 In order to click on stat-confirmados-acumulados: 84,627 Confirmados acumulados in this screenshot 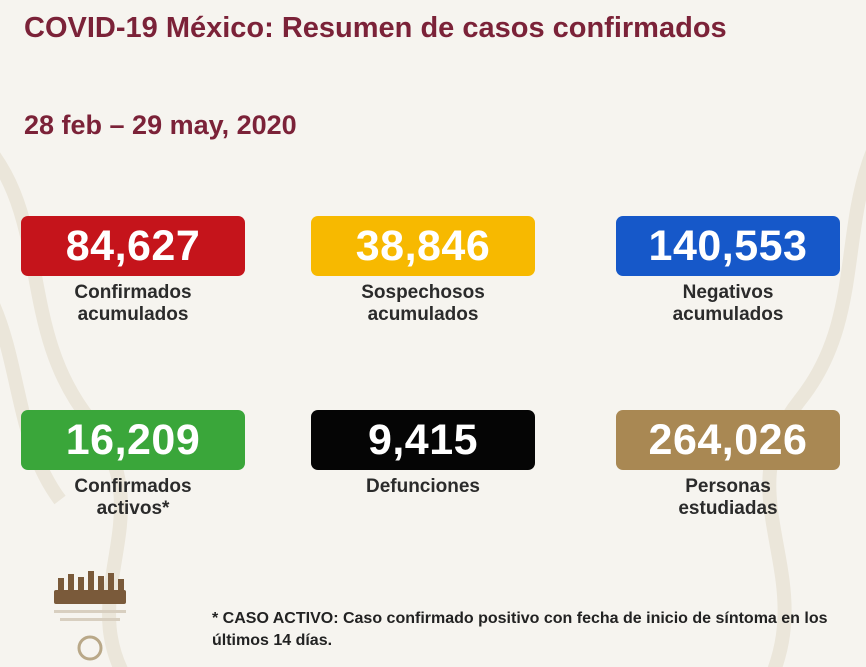, I will do `click(133, 271)`.